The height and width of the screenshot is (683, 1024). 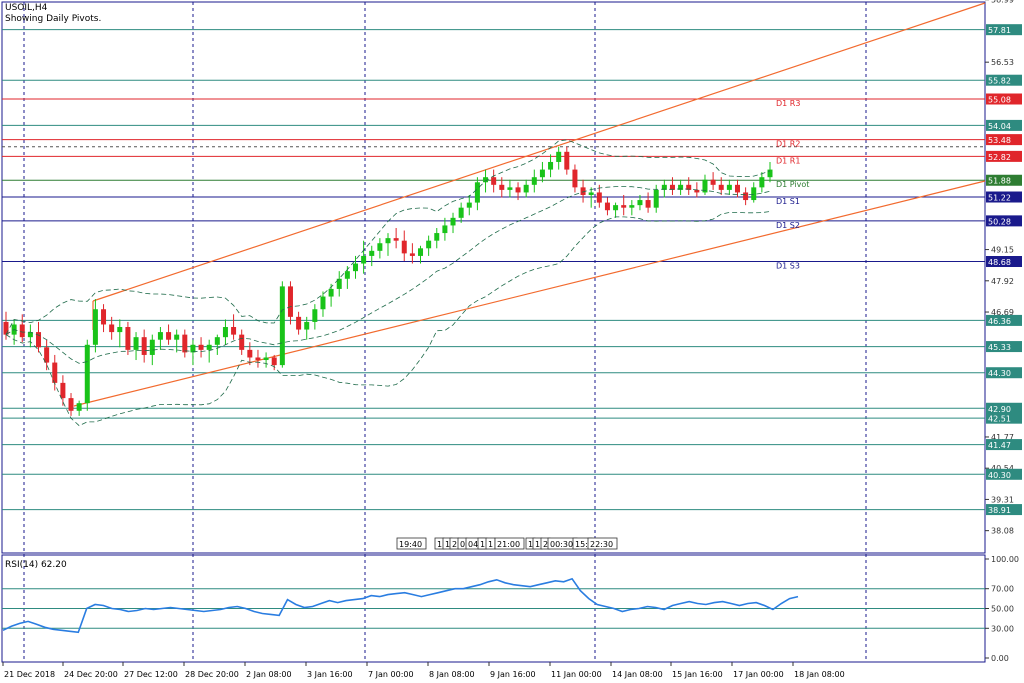 I want to click on pivot-label: D1 R1, so click(x=788, y=160).